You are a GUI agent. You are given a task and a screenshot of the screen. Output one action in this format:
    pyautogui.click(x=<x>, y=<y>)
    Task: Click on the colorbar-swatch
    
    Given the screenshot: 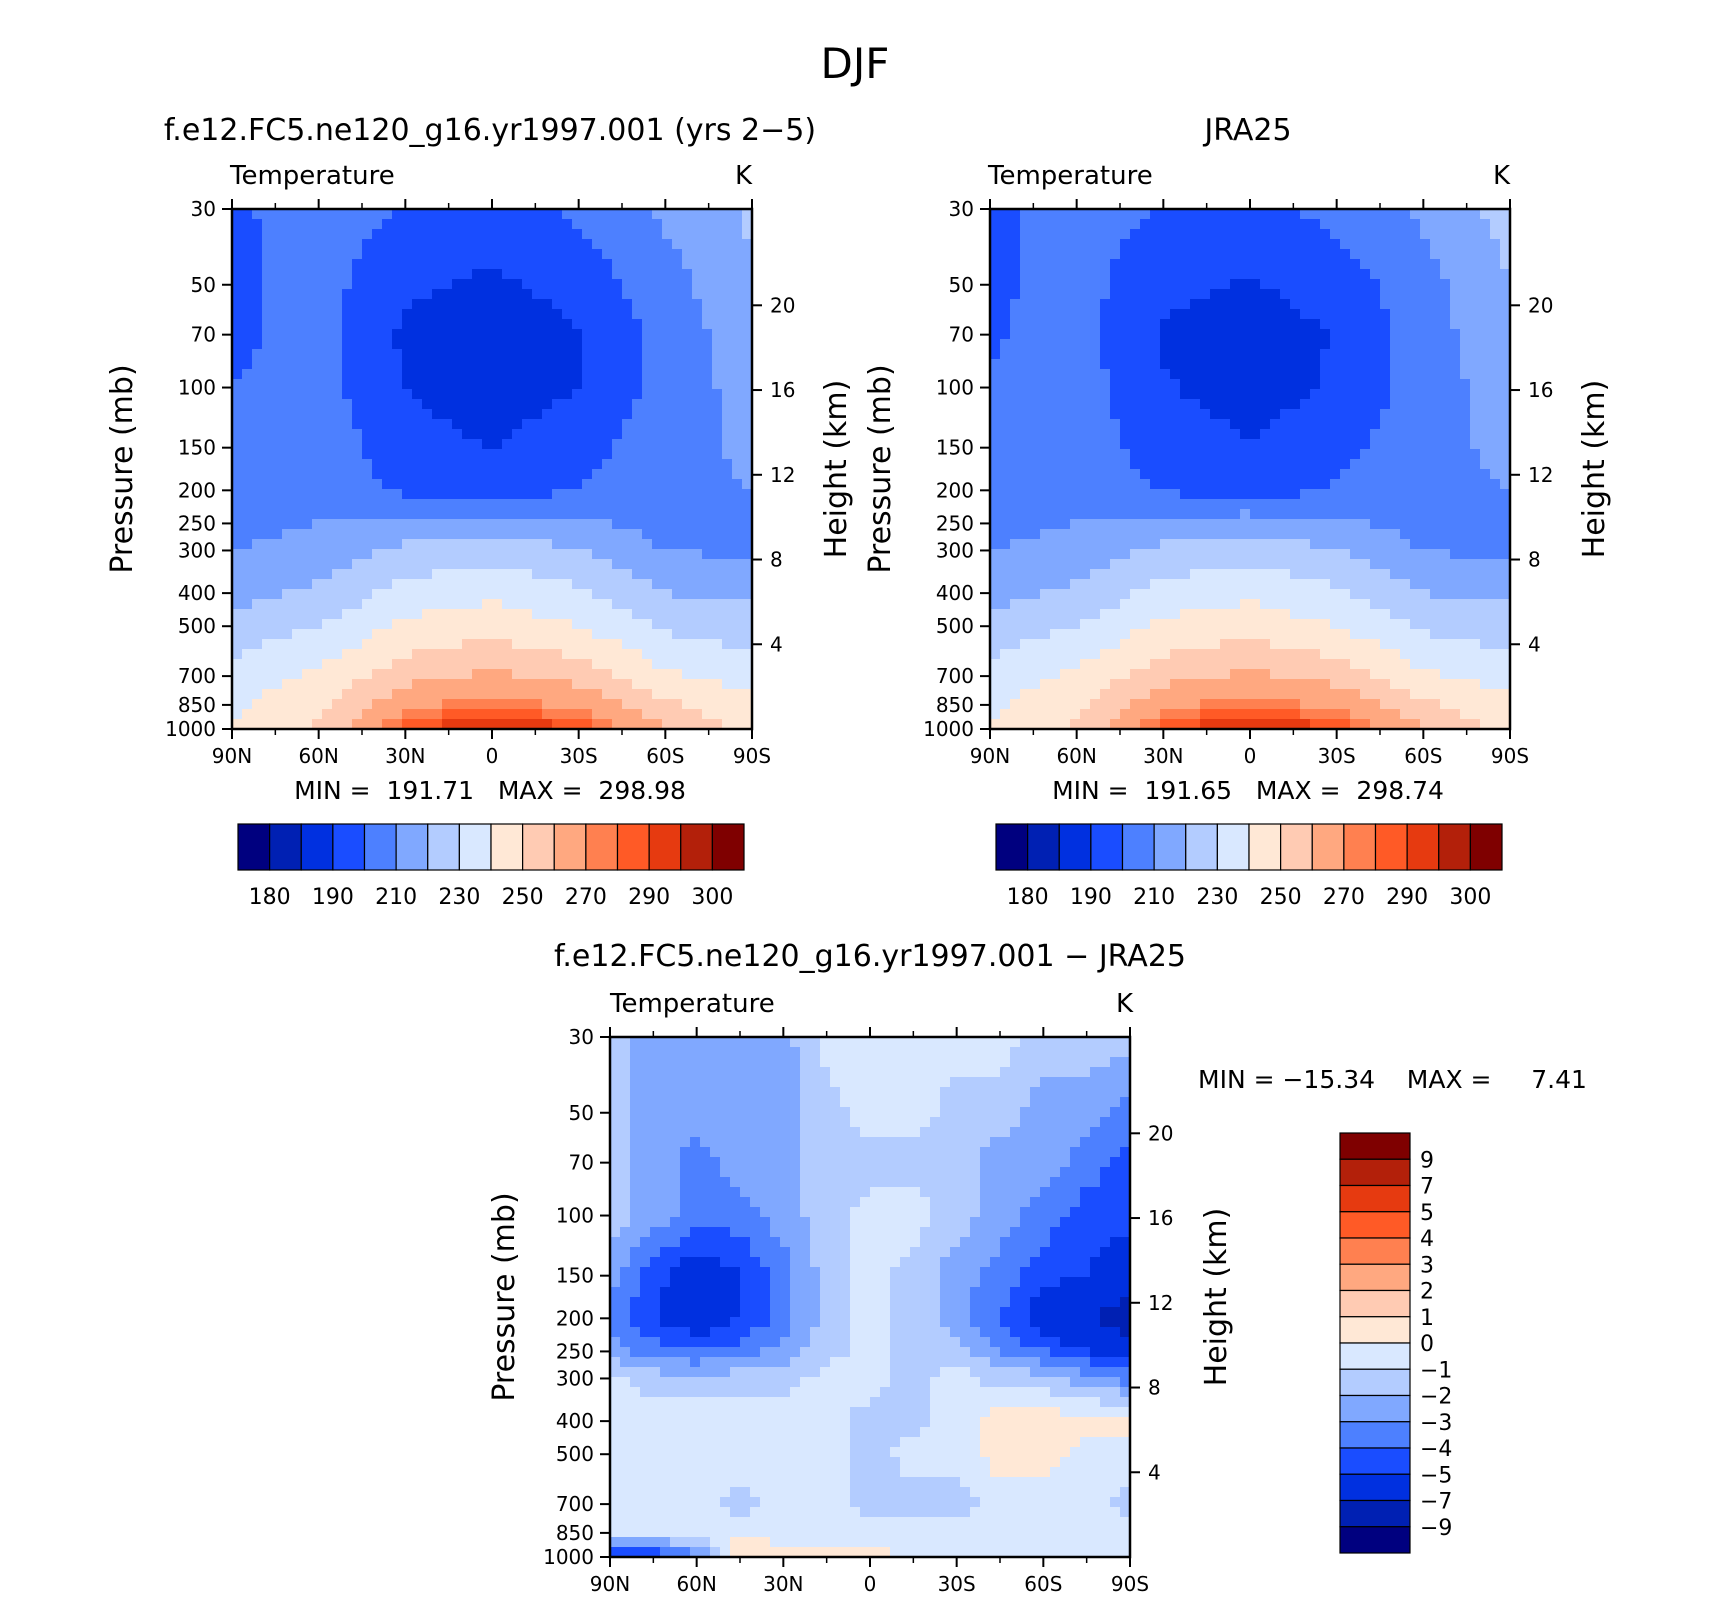 What is the action you would take?
    pyautogui.click(x=633, y=847)
    